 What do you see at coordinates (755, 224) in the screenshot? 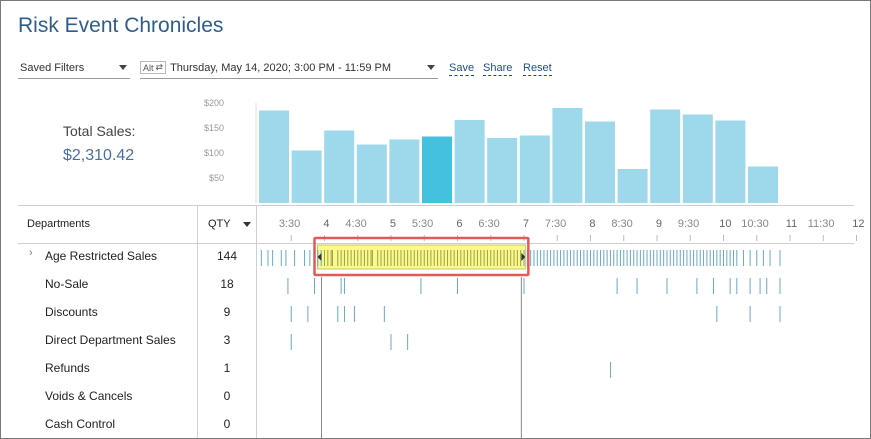
I see `time-tick-label: 10:30` at bounding box center [755, 224].